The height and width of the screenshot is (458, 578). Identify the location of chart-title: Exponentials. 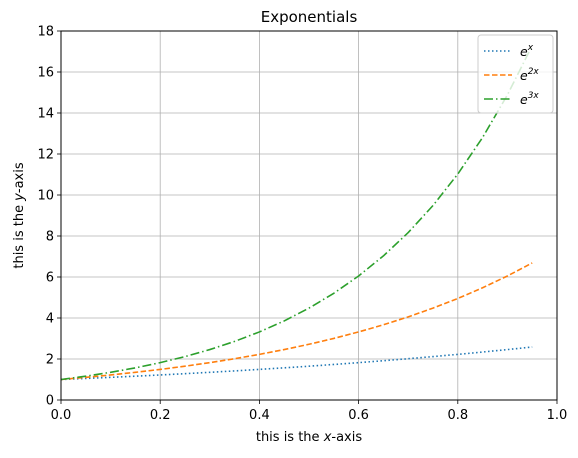
(309, 17).